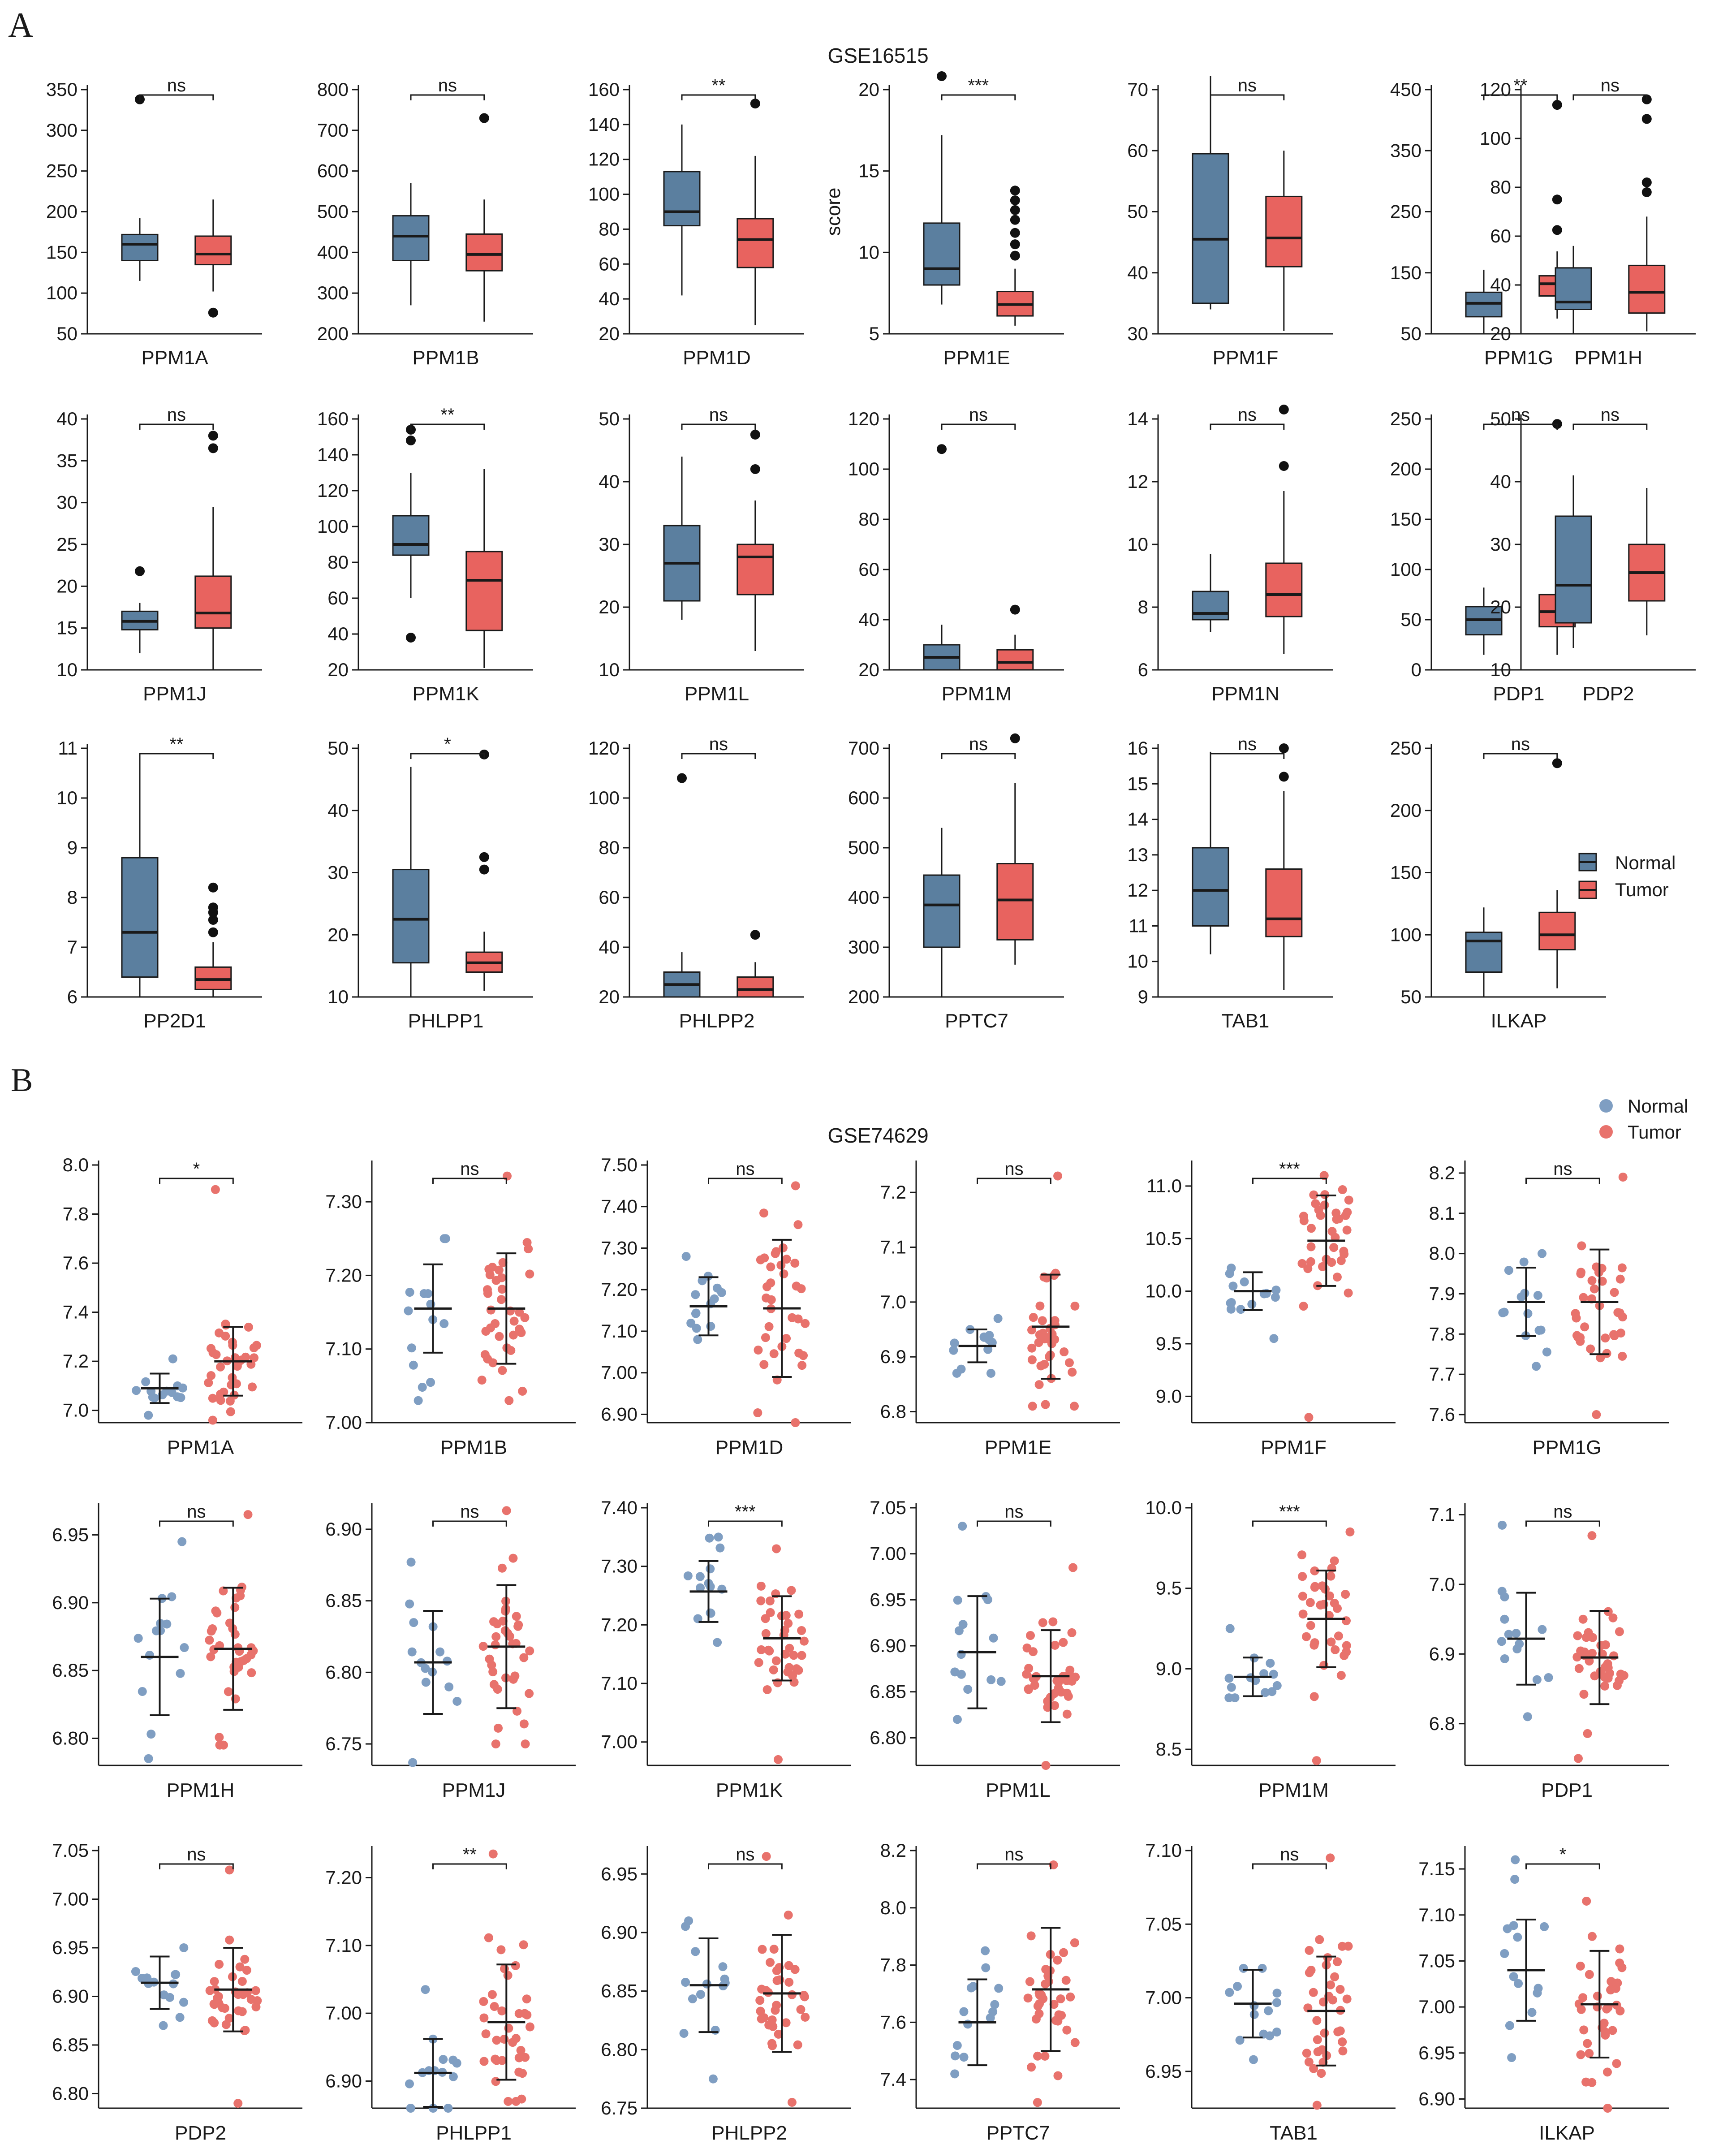  What do you see at coordinates (338, 810) in the screenshot?
I see `box-phlpp1-y-tick-label: 40` at bounding box center [338, 810].